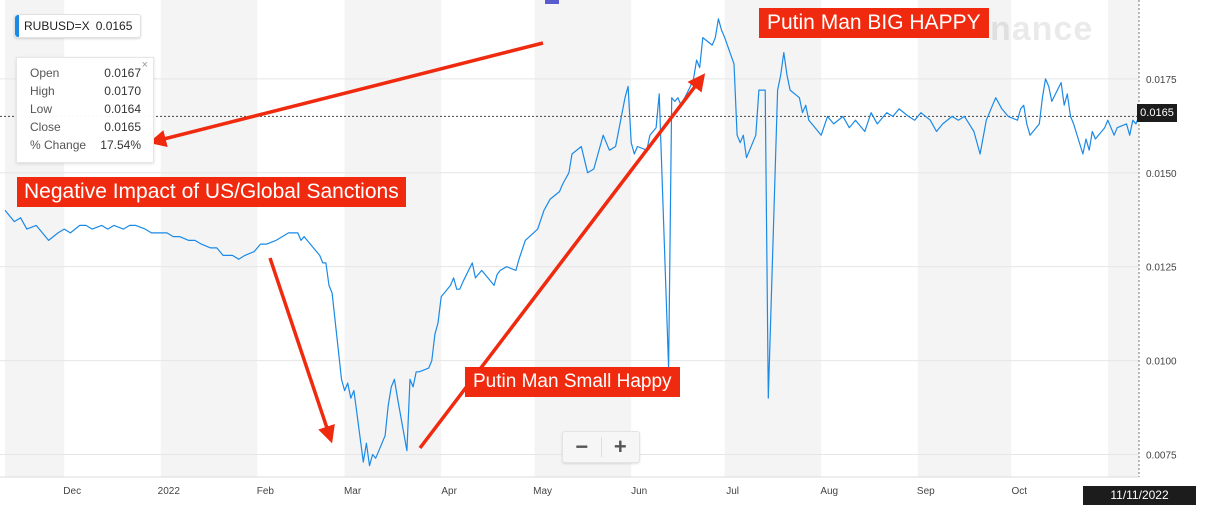 Image resolution: width=1206 pixels, height=512 pixels. What do you see at coordinates (114, 26) in the screenshot?
I see `ticker-price: 0.0165` at bounding box center [114, 26].